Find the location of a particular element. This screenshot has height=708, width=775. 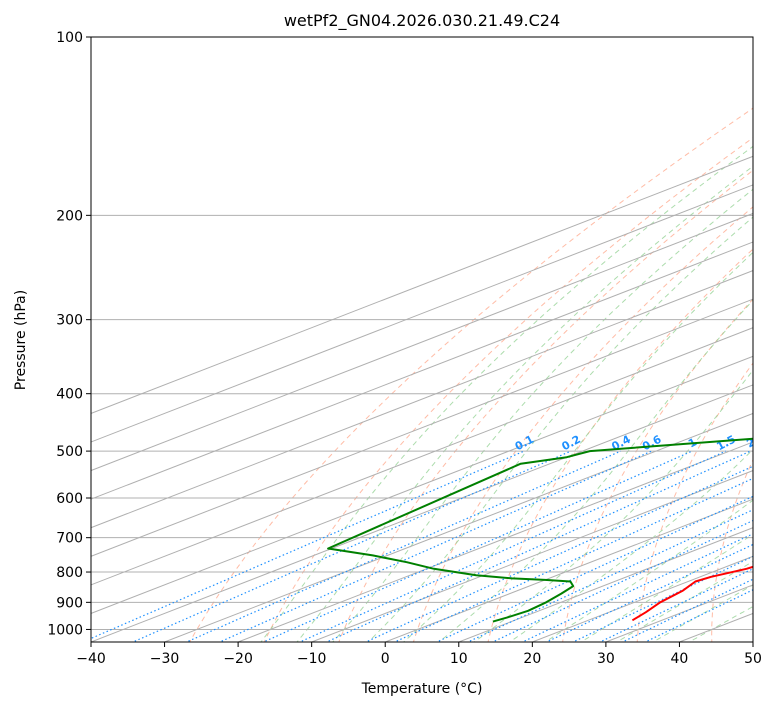

mixing-ratio-label: 1.5 is located at coordinates (725, 443).